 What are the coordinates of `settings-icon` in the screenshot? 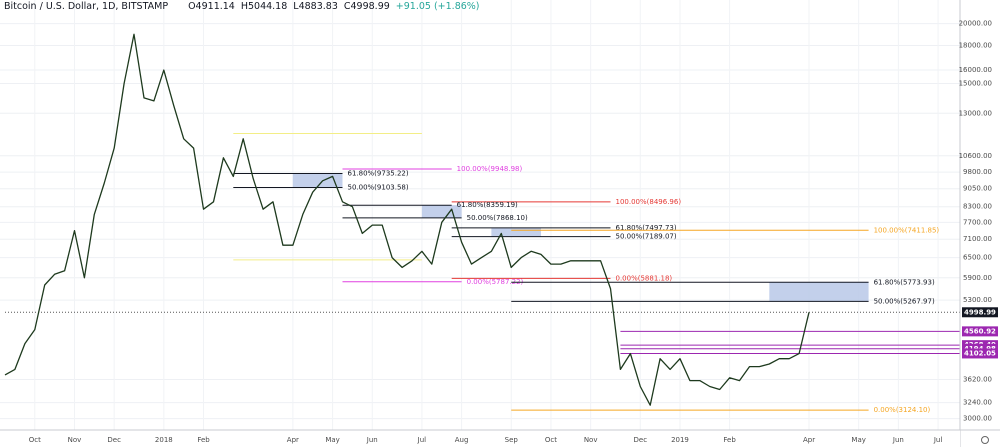 It's located at (985, 440).